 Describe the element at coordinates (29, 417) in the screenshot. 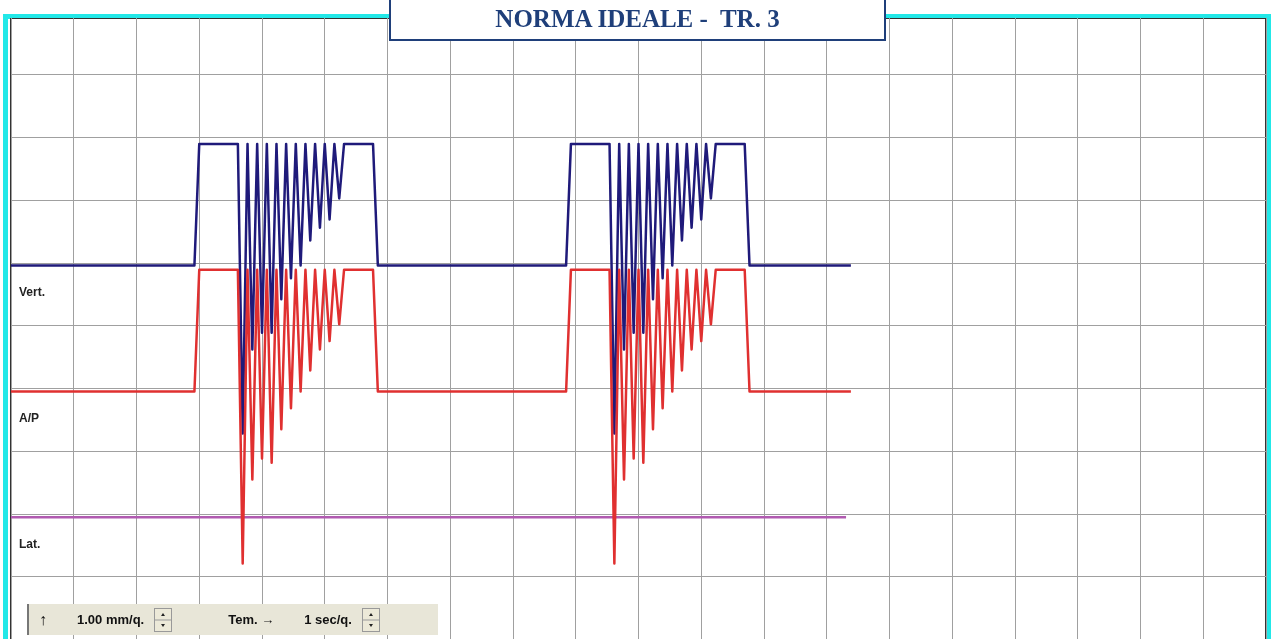

I see `series-label: A/P` at that location.